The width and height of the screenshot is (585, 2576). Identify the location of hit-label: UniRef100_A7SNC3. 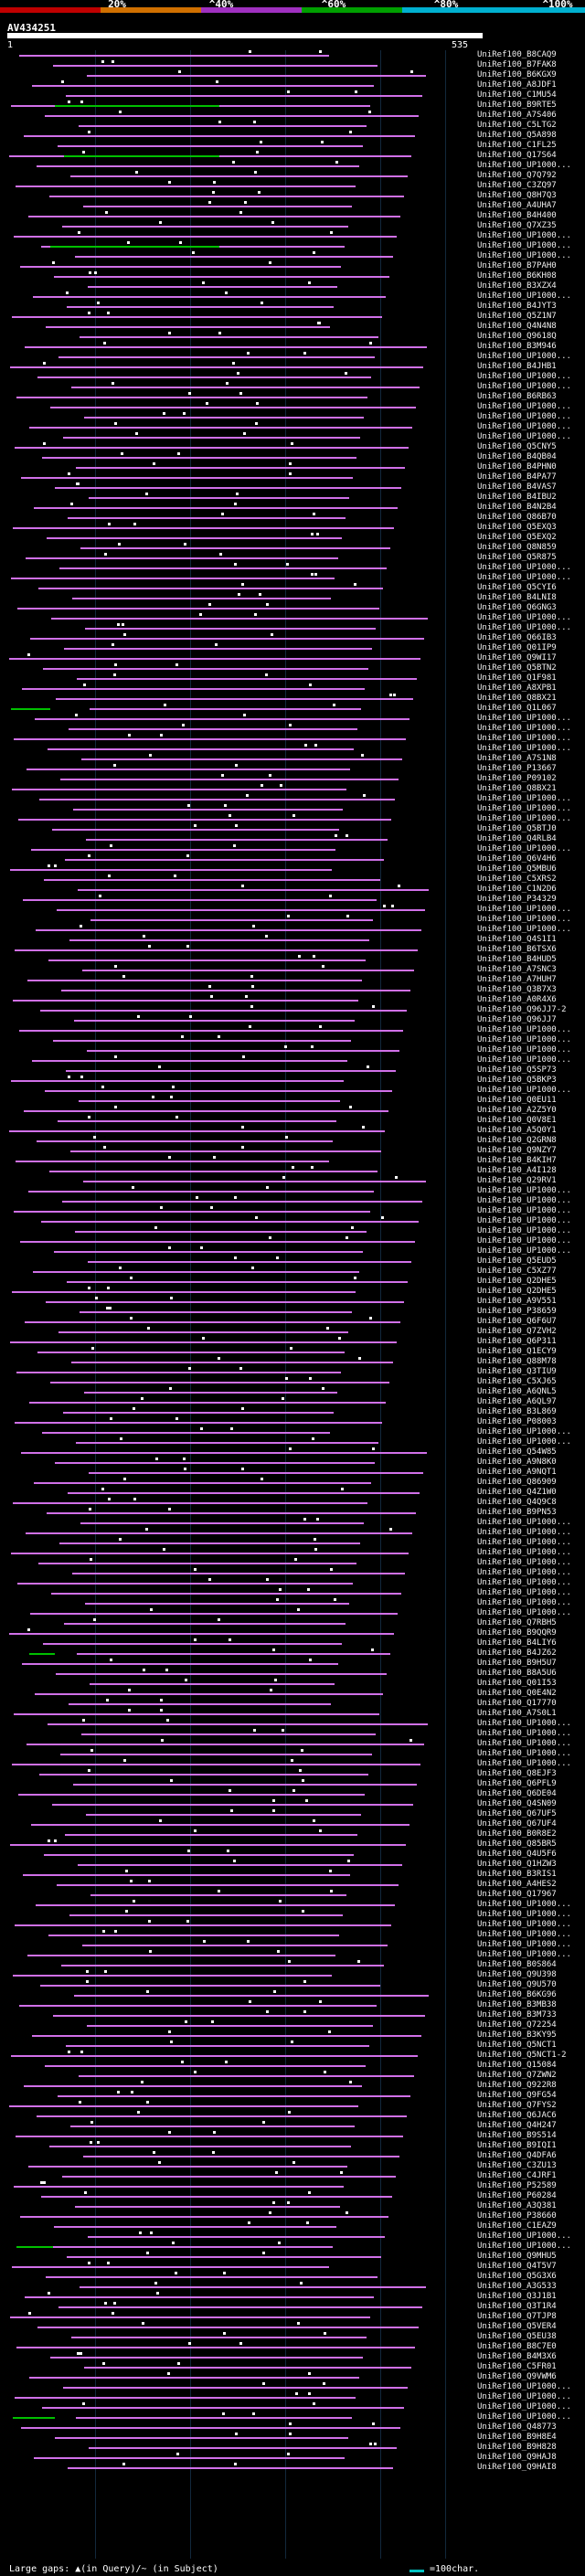
(517, 969).